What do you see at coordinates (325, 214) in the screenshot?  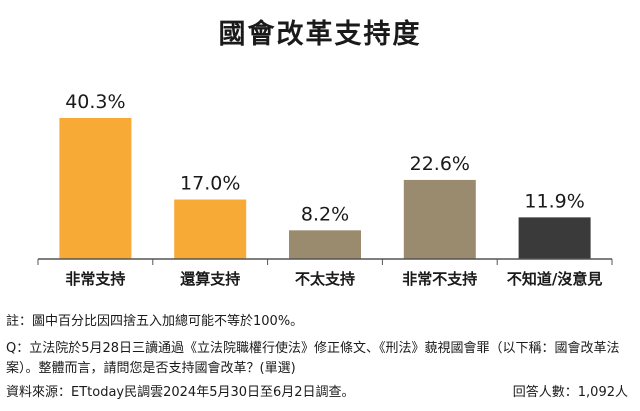 I see `value-label: 8.2%` at bounding box center [325, 214].